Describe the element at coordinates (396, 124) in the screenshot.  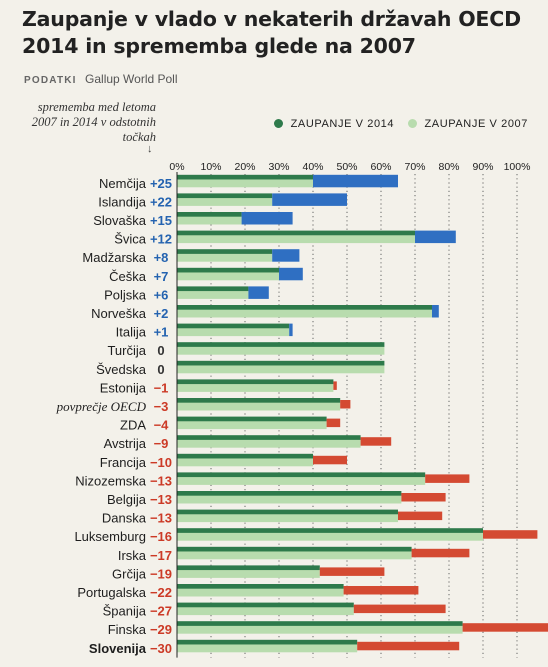
I see `legend: ZAUPANJE V 2014 ZAUPANJE V 2007` at that location.